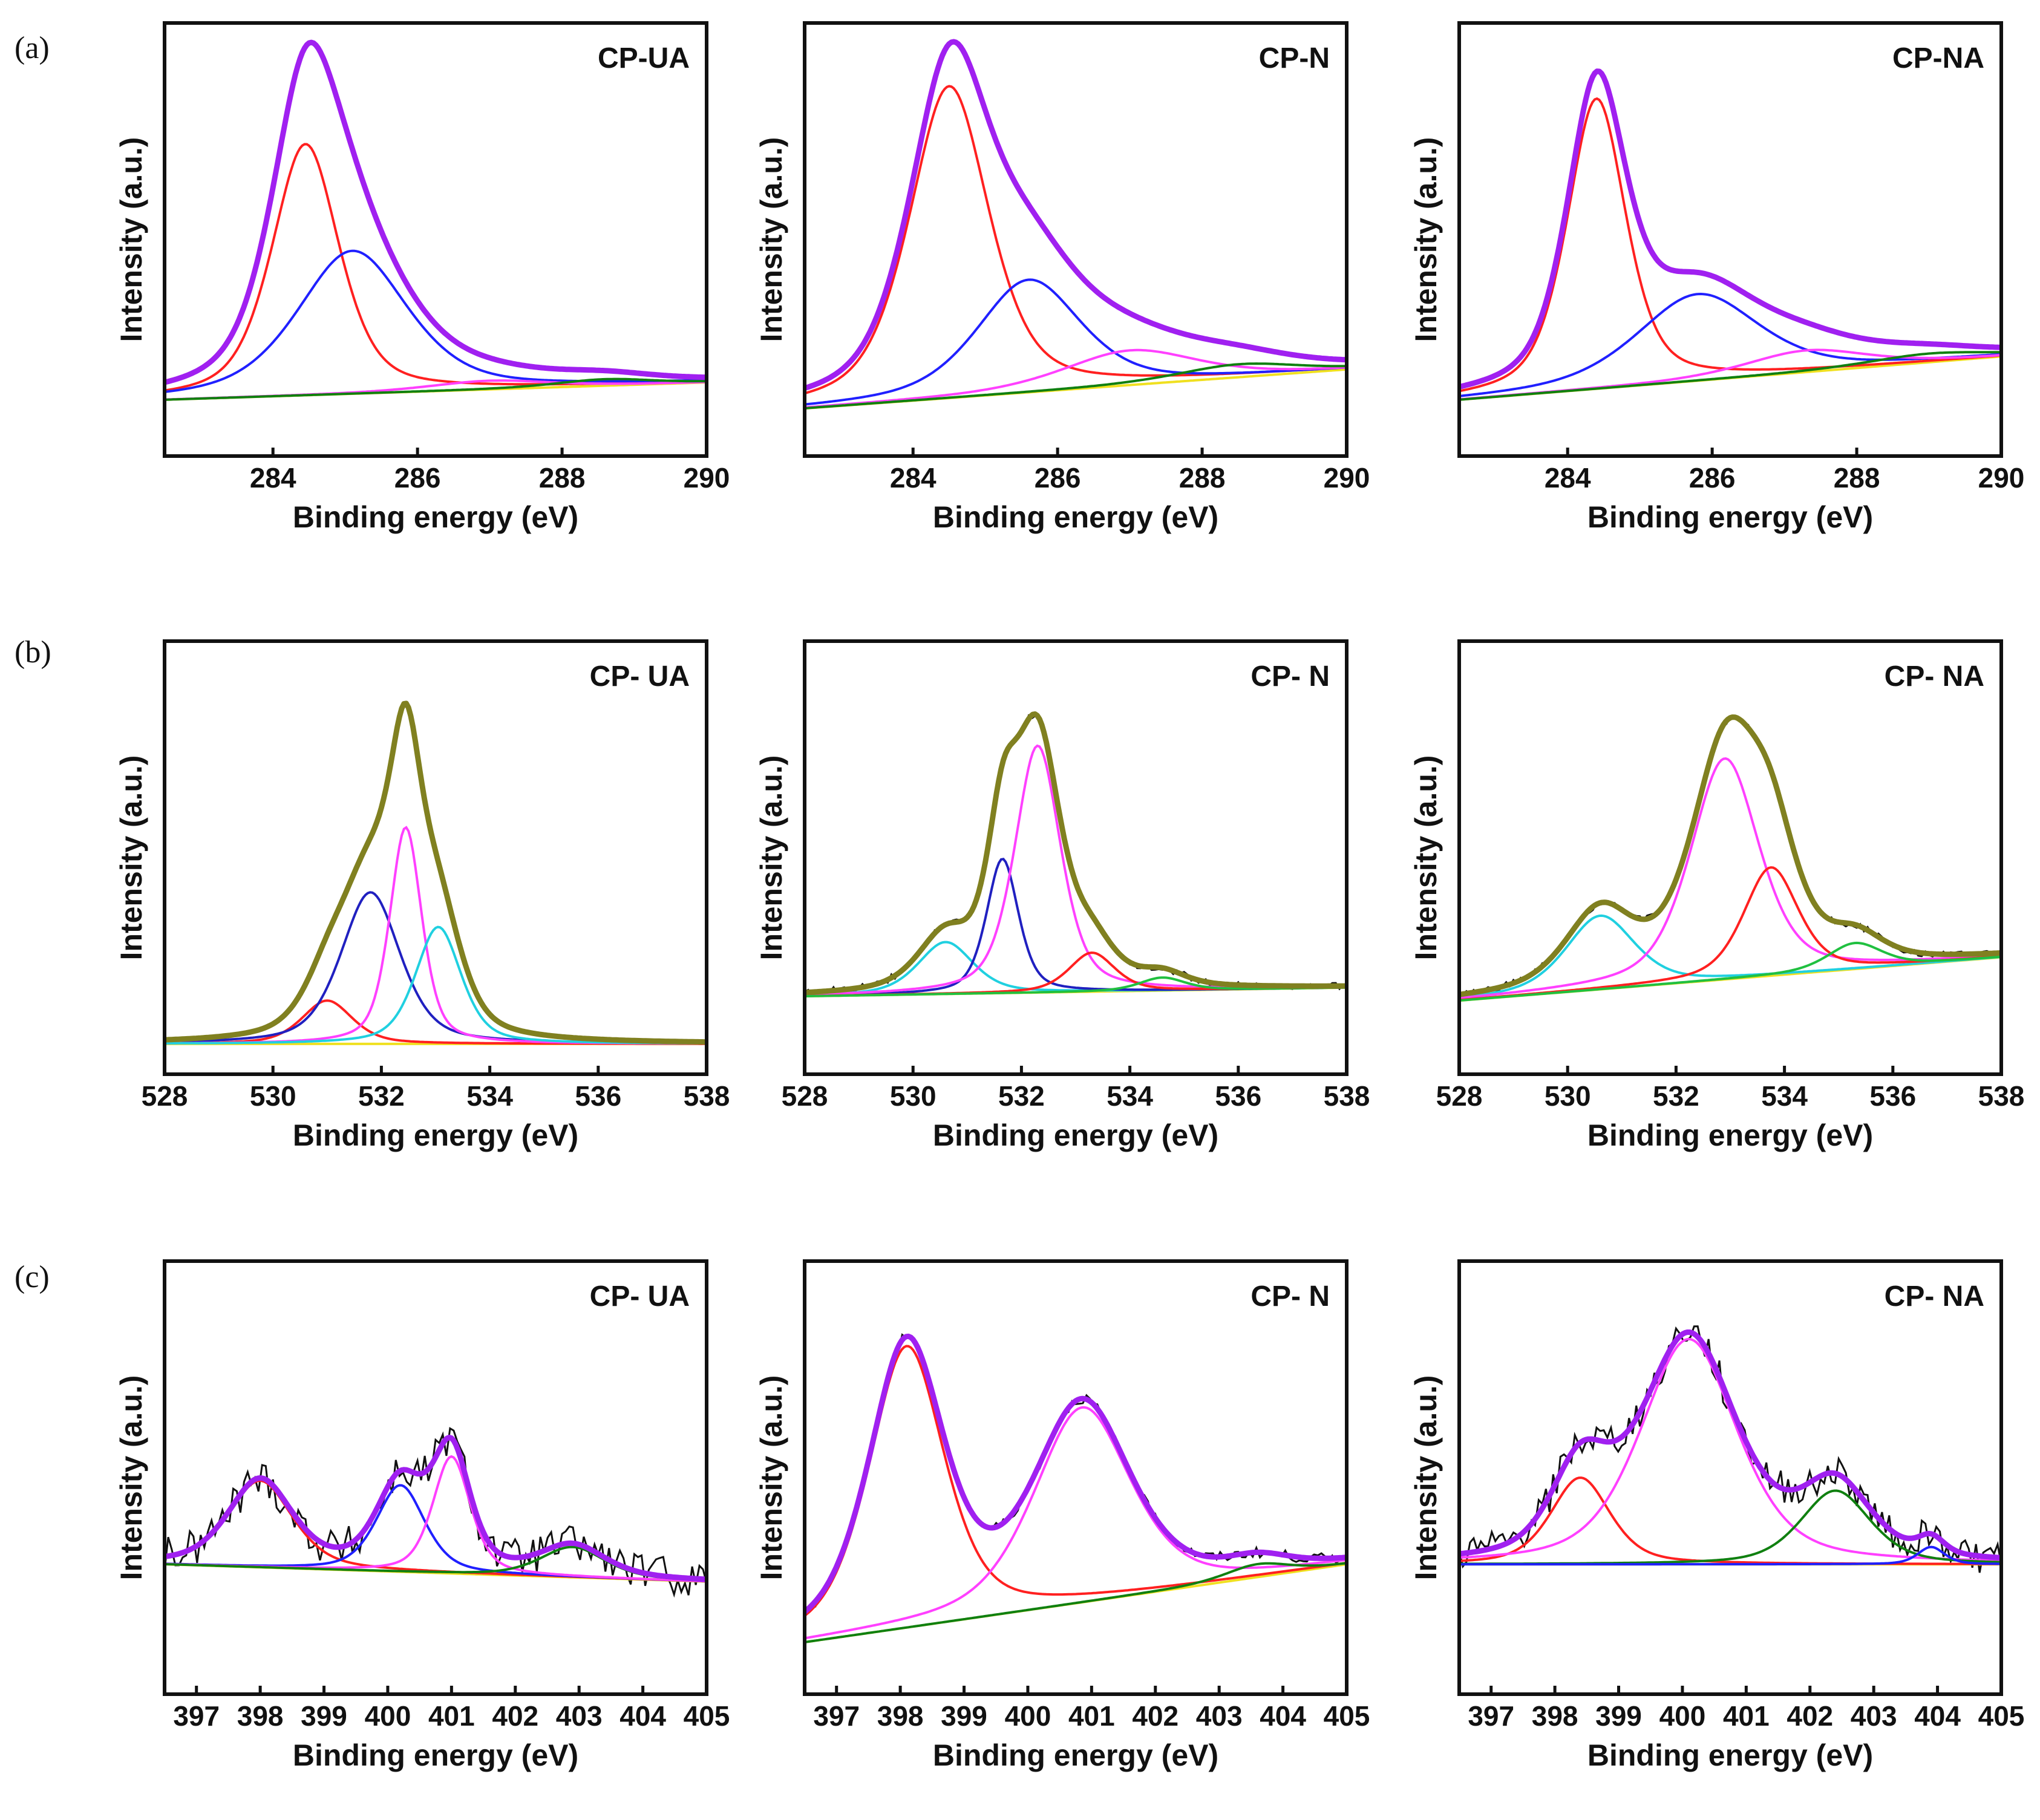 Image resolution: width=2040 pixels, height=1820 pixels. I want to click on x-tick-label: 399, so click(964, 1716).